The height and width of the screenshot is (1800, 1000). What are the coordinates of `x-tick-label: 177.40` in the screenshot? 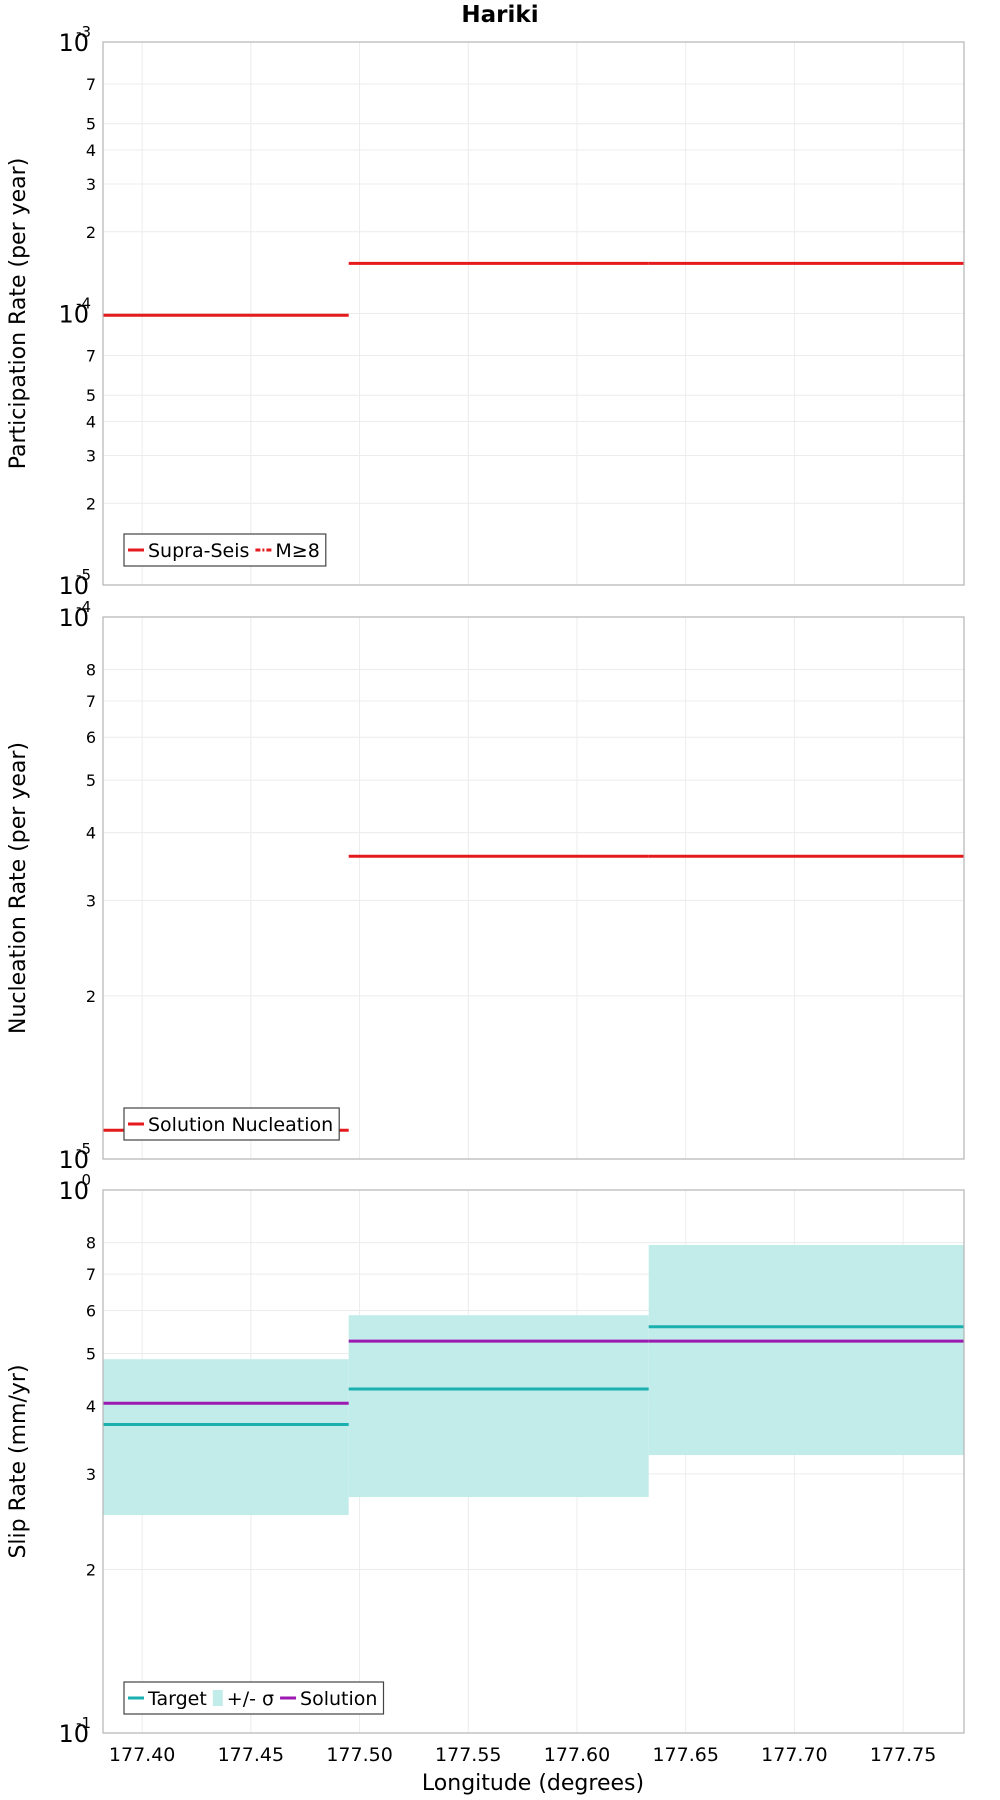 It's located at (142, 1755).